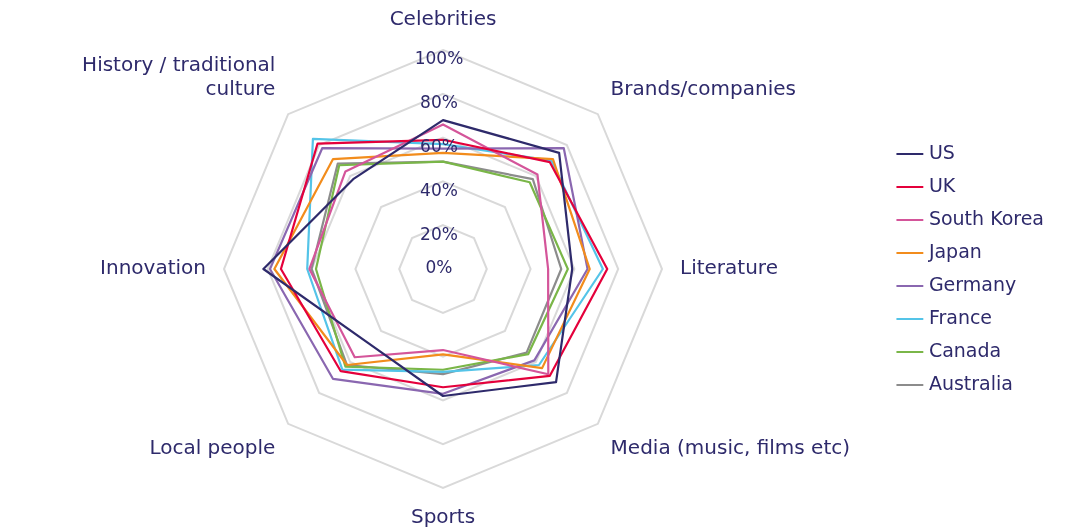 The width and height of the screenshot is (1074, 531). What do you see at coordinates (941, 151) in the screenshot?
I see `legend-label: US` at bounding box center [941, 151].